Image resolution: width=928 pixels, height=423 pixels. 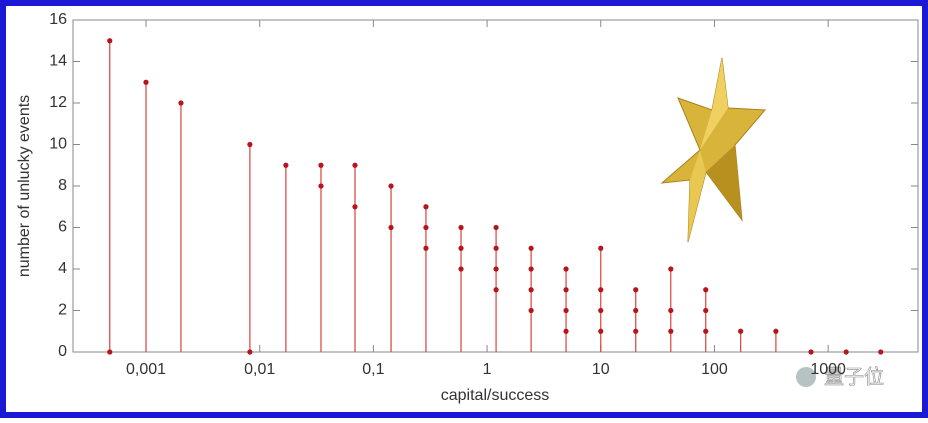 What do you see at coordinates (713, 150) in the screenshot?
I see `star` at bounding box center [713, 150].